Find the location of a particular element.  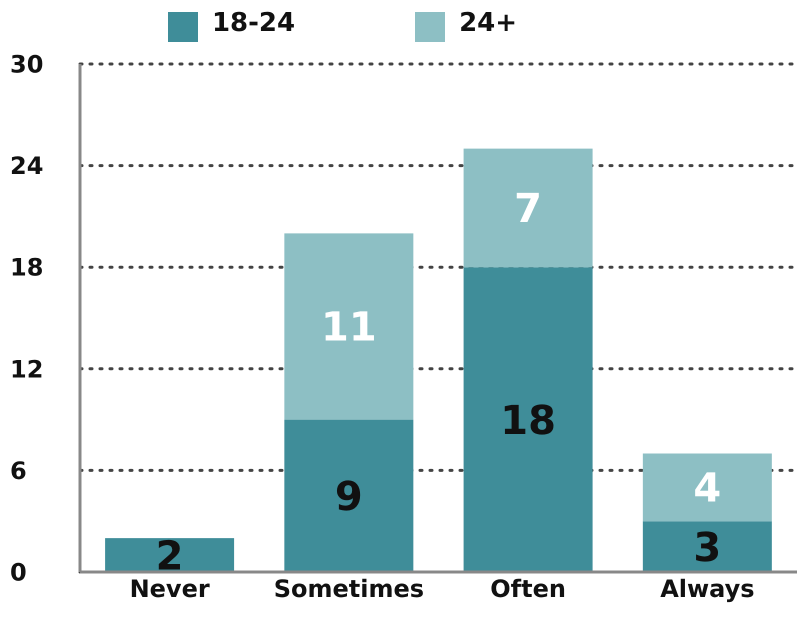

y-tick-label: 24 is located at coordinates (27, 166).